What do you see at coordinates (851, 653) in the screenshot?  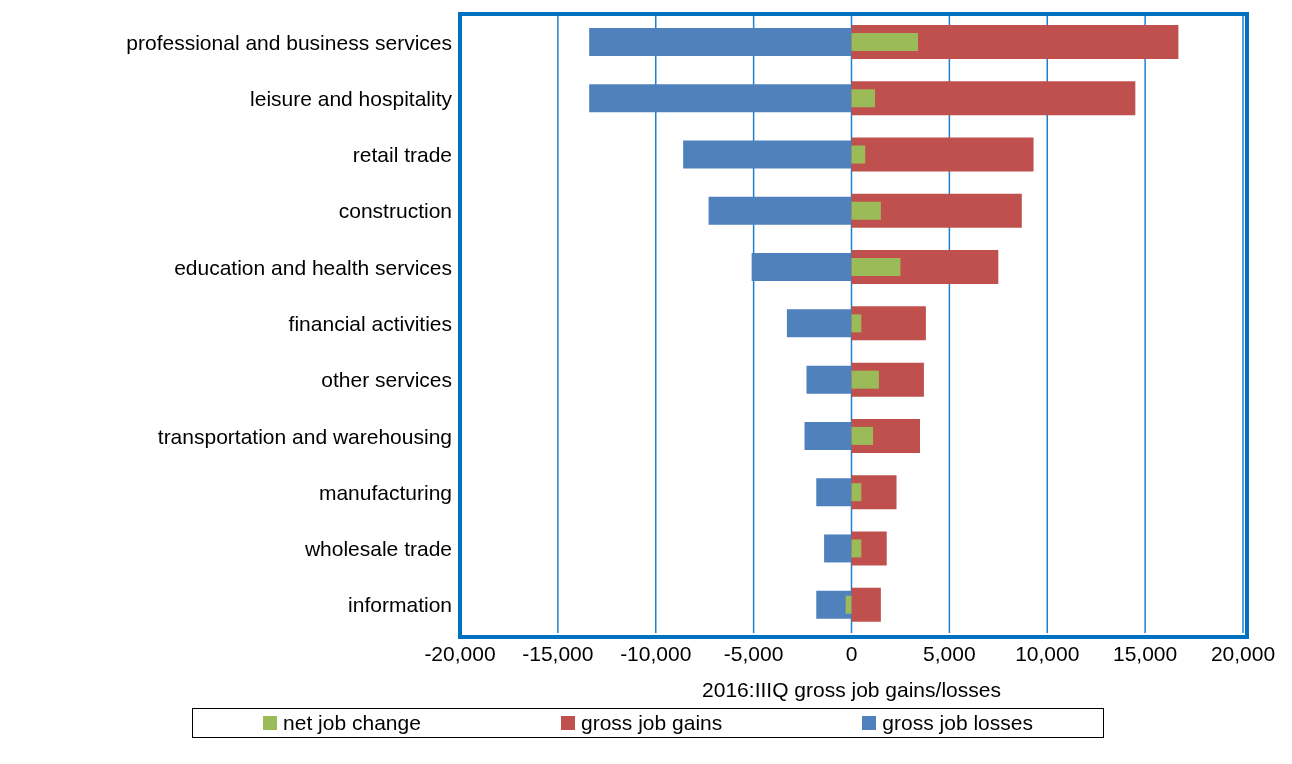 I see `x-tick-label: 0` at bounding box center [851, 653].